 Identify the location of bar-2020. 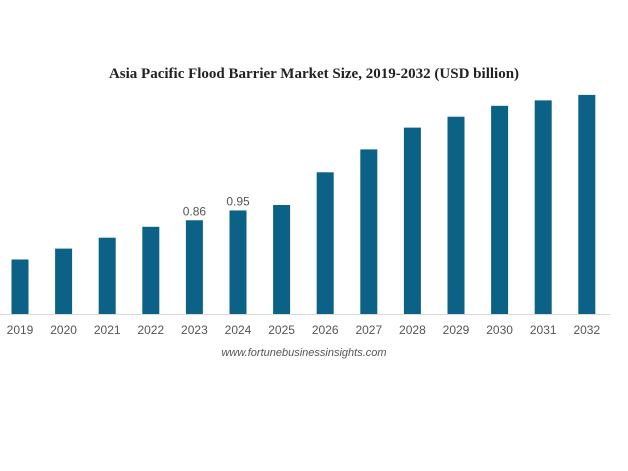
(64, 281).